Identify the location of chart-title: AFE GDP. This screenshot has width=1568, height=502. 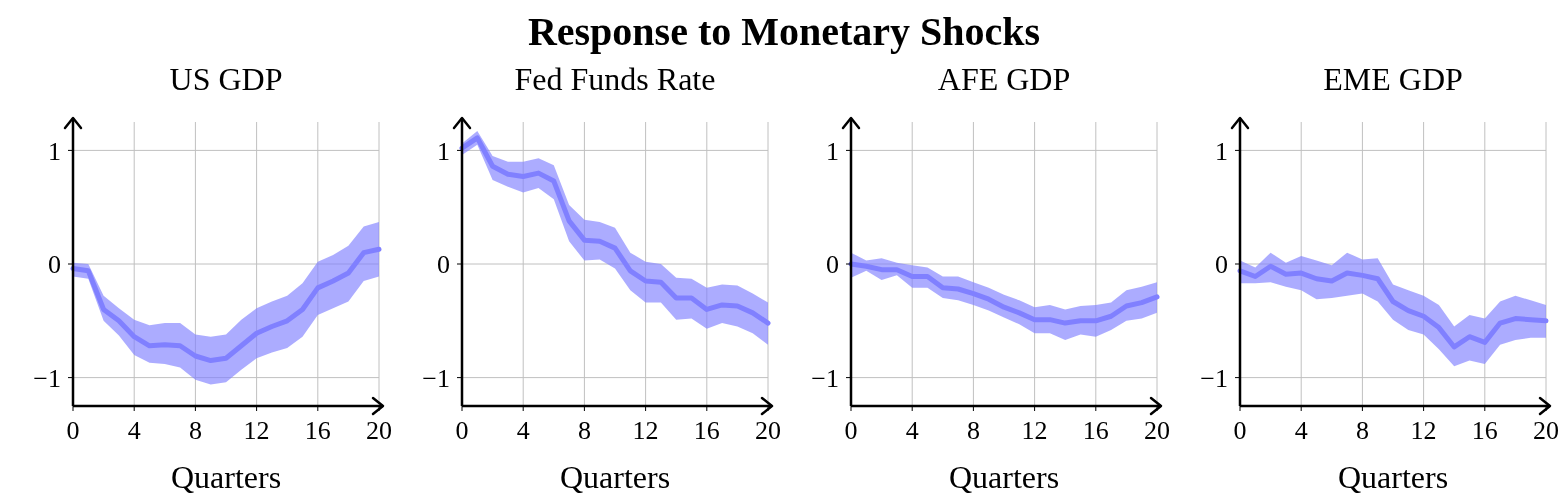
(1004, 79).